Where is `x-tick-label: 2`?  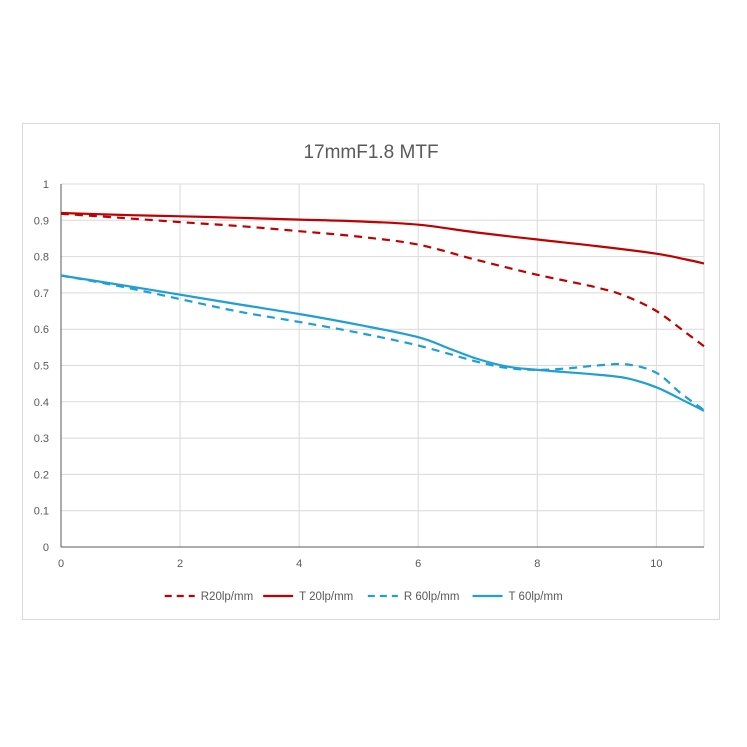
x-tick-label: 2 is located at coordinates (180, 564).